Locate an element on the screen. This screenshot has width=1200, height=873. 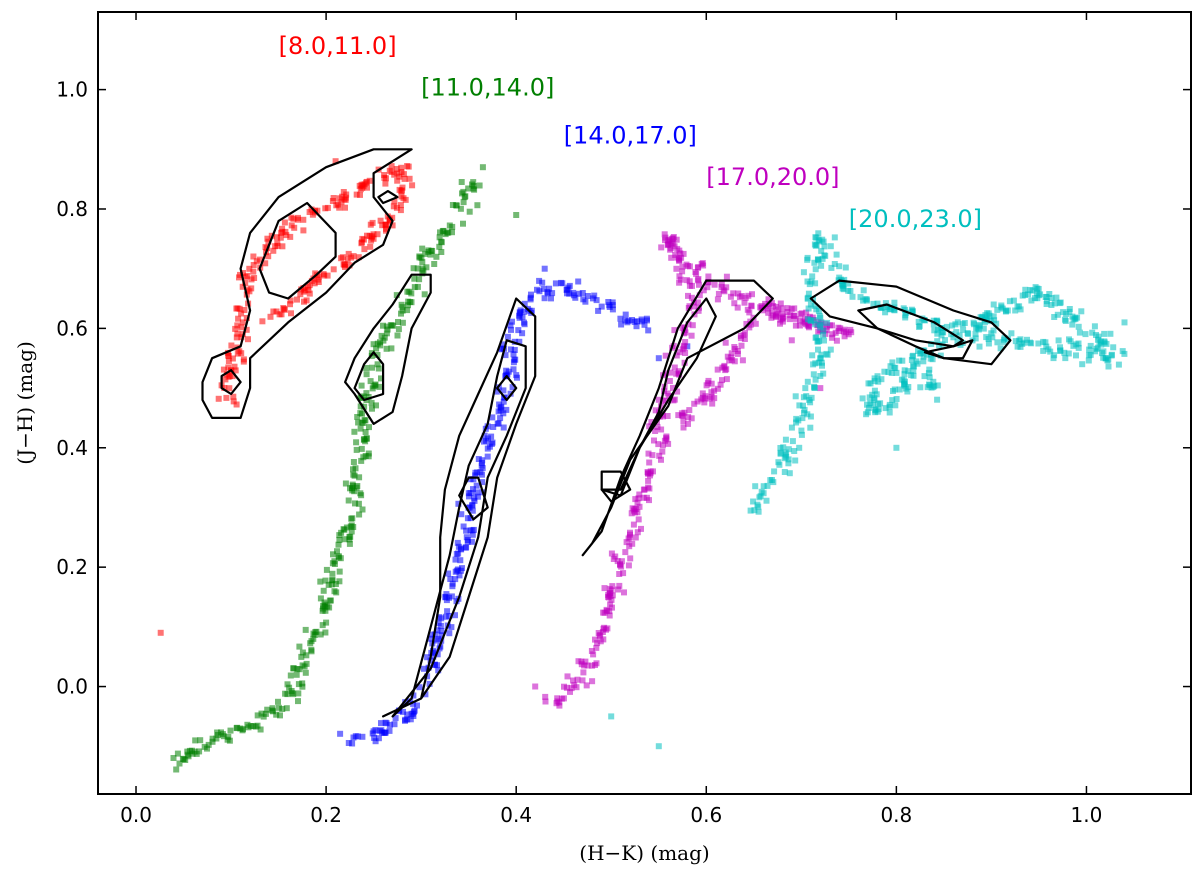
density-contour is located at coordinates (910, 322).